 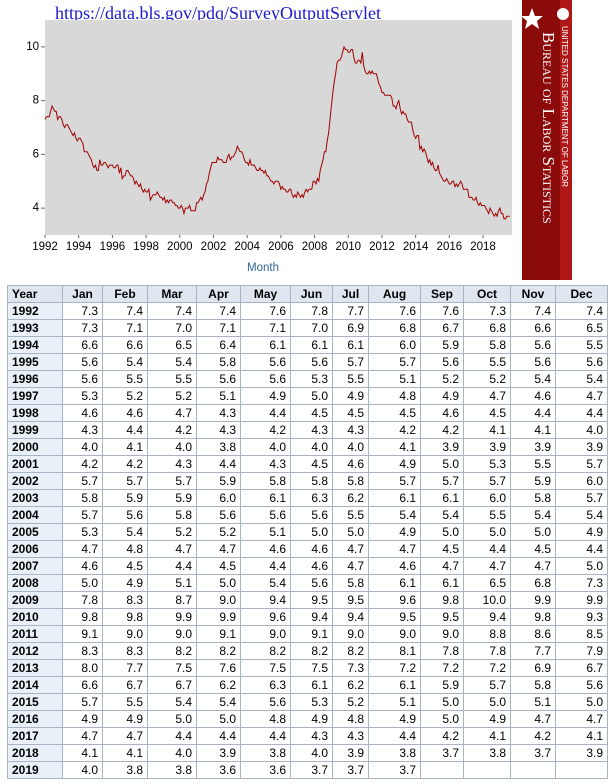 What do you see at coordinates (382, 247) in the screenshot?
I see `x-tick-label: 2012` at bounding box center [382, 247].